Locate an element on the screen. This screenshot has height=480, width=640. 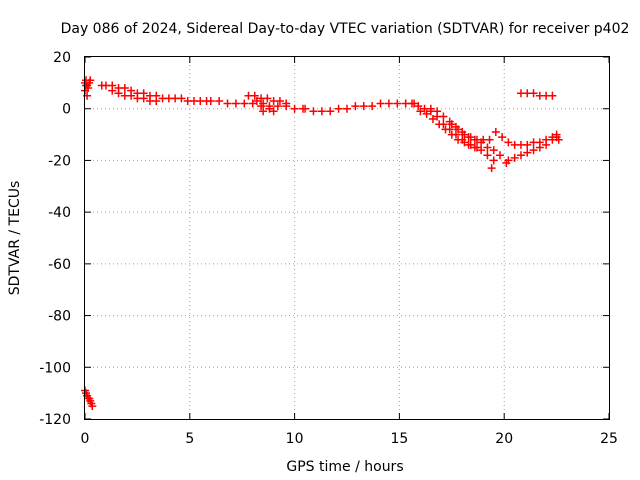
y-tick-label: 20 is located at coordinates (62, 58).